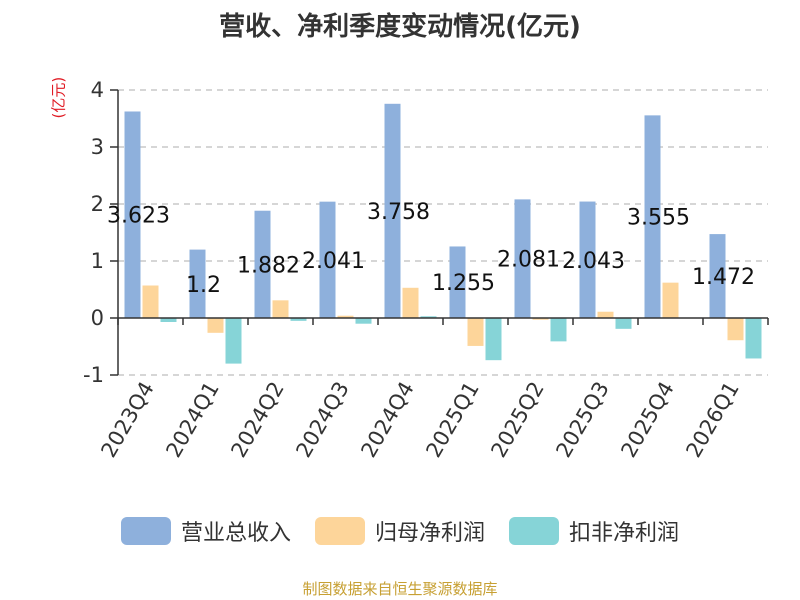 Image resolution: width=800 pixels, height=600 pixels. I want to click on legend-label-deducted-profit: 扣非净利润, so click(624, 533).